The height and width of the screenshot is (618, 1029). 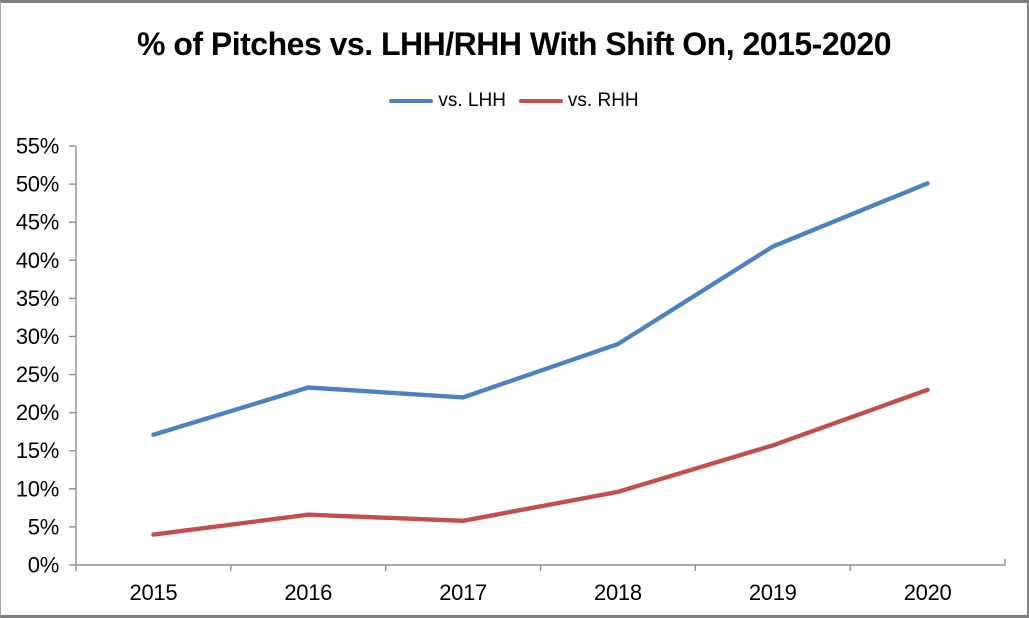 I want to click on rhh-line-swatch-icon, so click(x=540, y=101).